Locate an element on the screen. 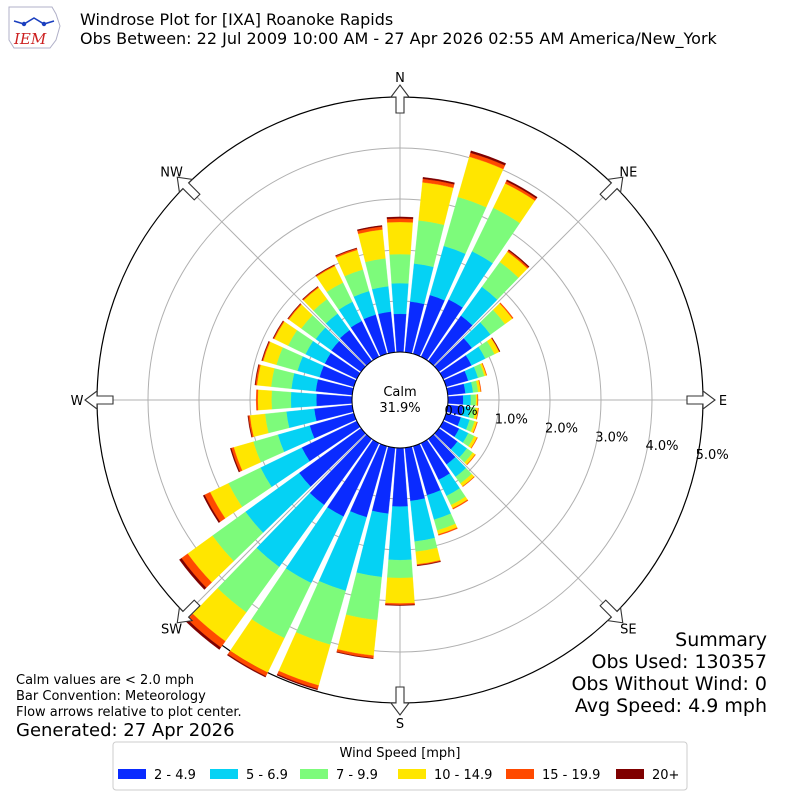 The width and height of the screenshot is (800, 800). radial-tick-label: 0.0% is located at coordinates (461, 411).